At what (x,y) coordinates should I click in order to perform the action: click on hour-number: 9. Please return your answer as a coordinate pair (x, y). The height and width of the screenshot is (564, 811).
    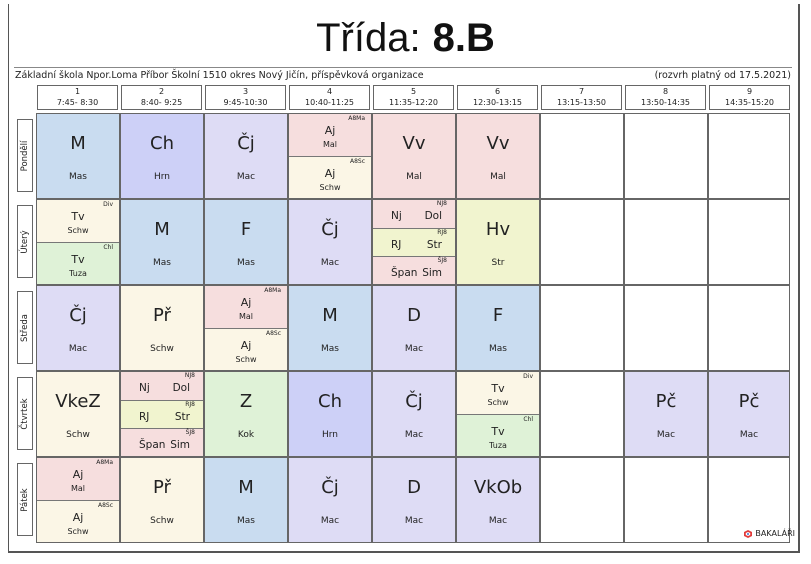
    Looking at the image, I should click on (749, 91).